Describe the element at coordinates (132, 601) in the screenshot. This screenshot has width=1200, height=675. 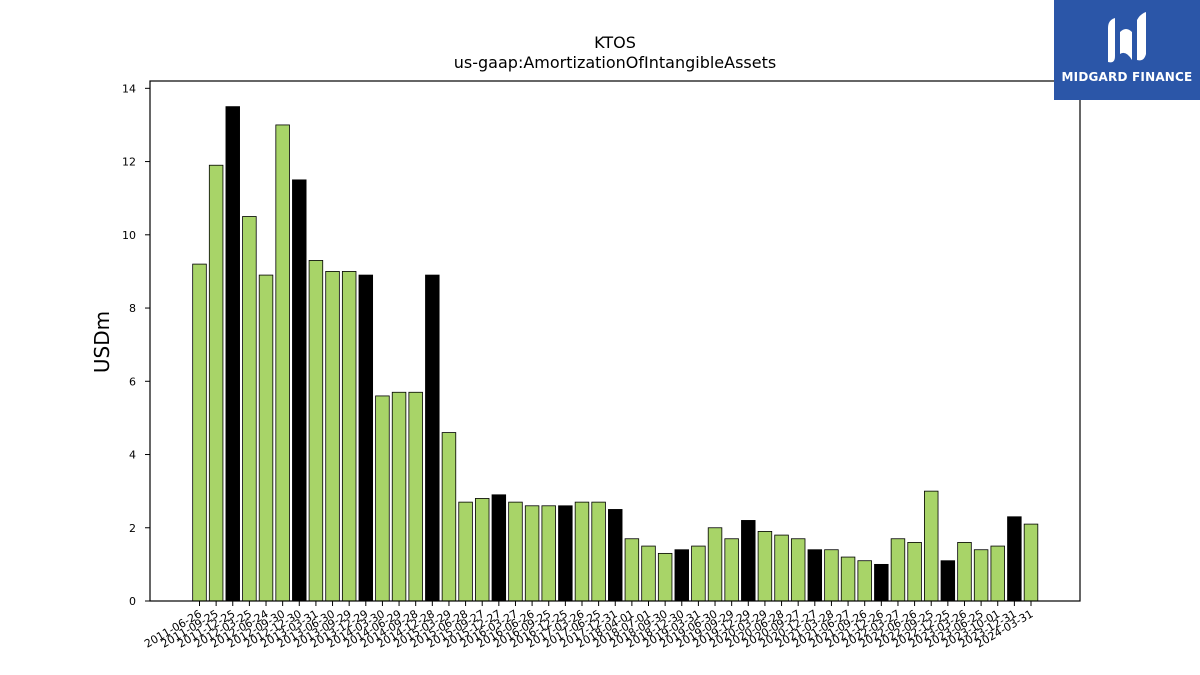
I see `y-tick-label: 0` at that location.